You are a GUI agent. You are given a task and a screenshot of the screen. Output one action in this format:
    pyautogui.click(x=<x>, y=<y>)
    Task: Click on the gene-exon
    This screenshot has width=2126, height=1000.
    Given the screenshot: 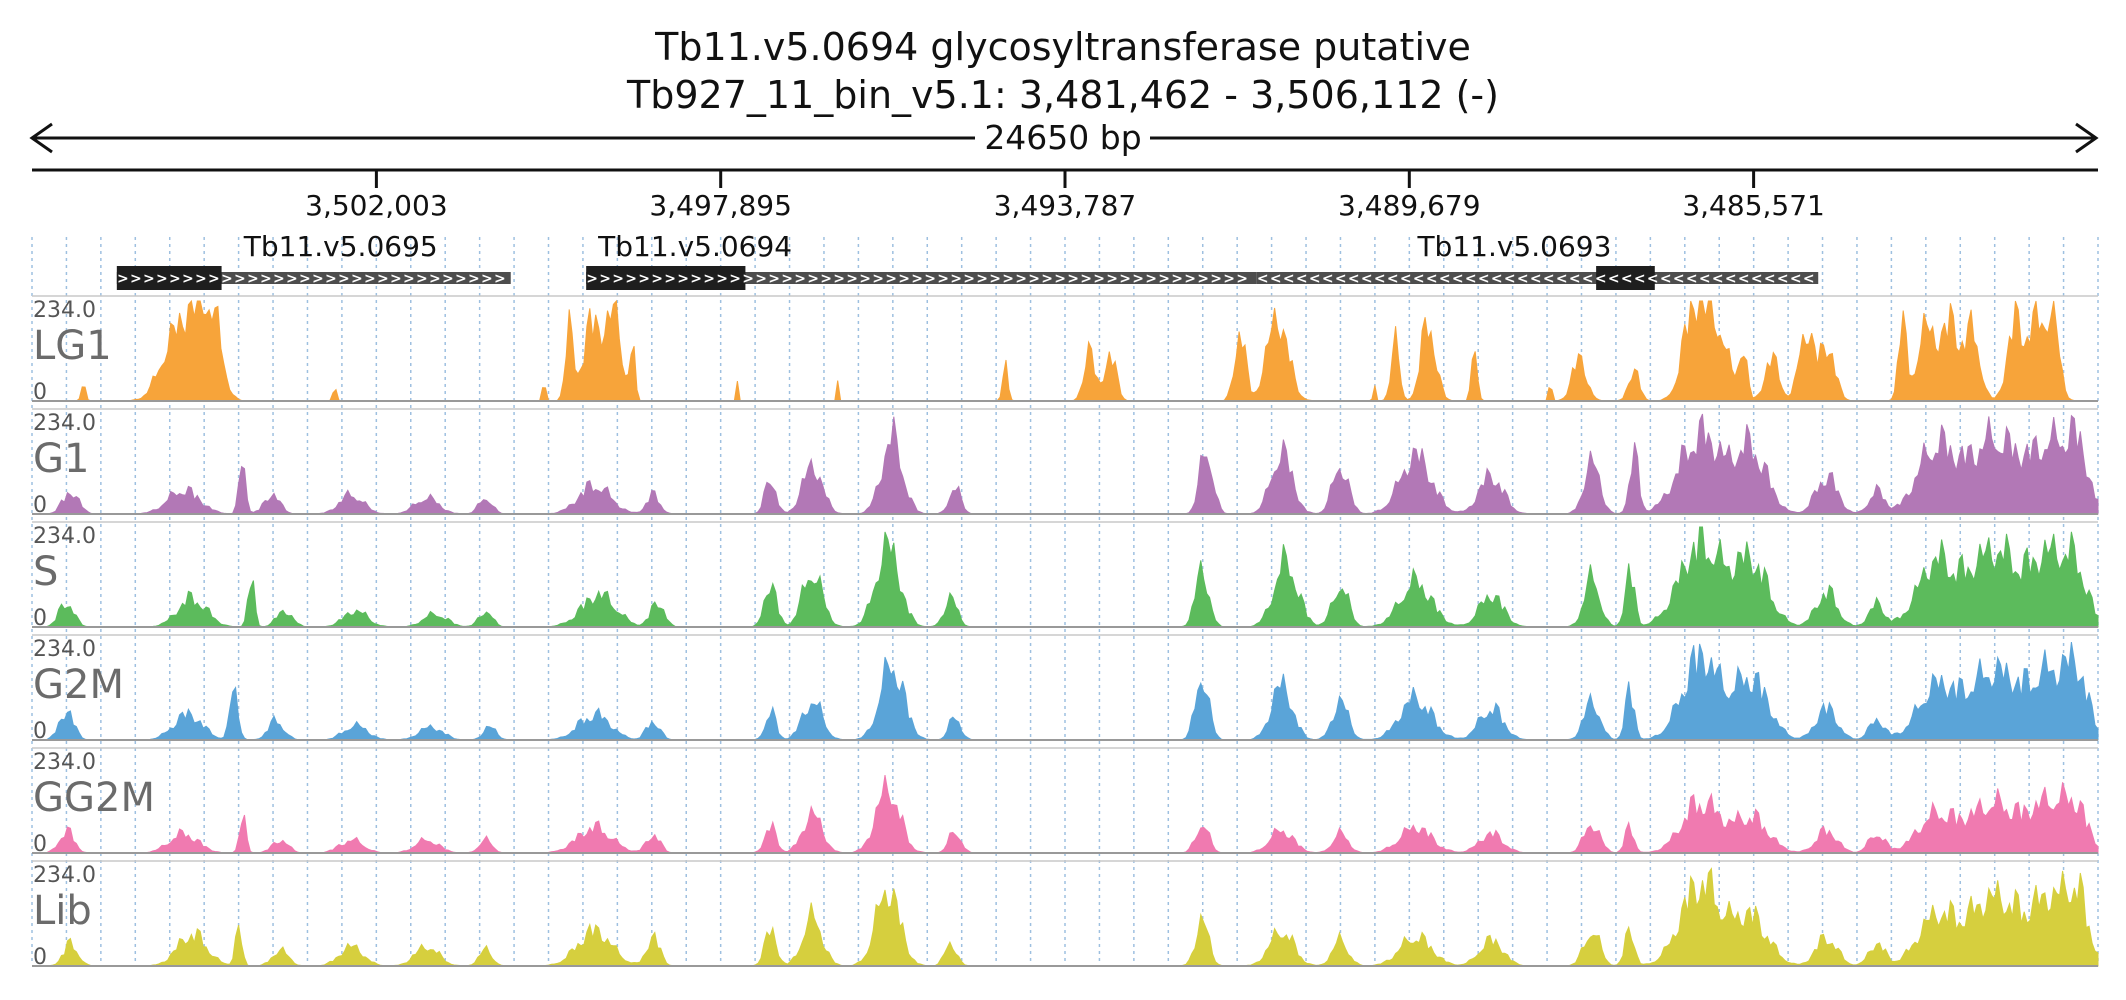 What is the action you would take?
    pyautogui.click(x=169, y=278)
    